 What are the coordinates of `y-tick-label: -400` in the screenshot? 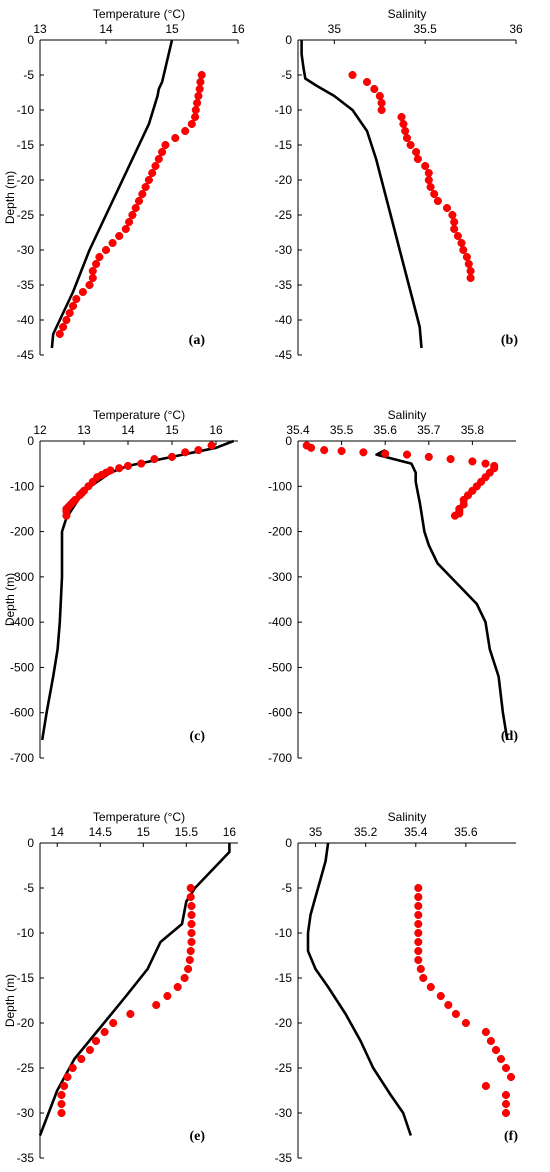 It's located at (280, 622).